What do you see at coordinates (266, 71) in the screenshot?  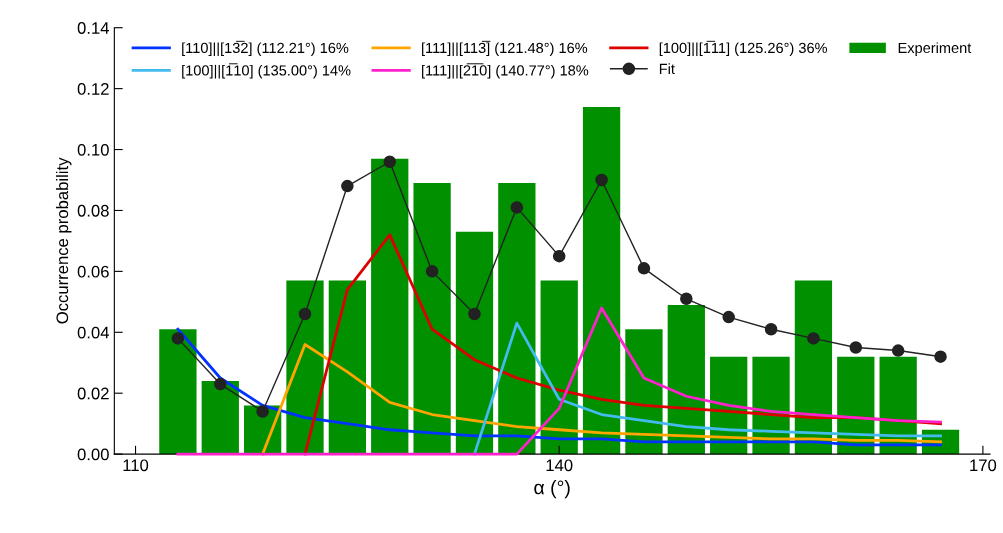 I see `legend-label: [100]||[1̅10] (135.00°) 14%` at bounding box center [266, 71].